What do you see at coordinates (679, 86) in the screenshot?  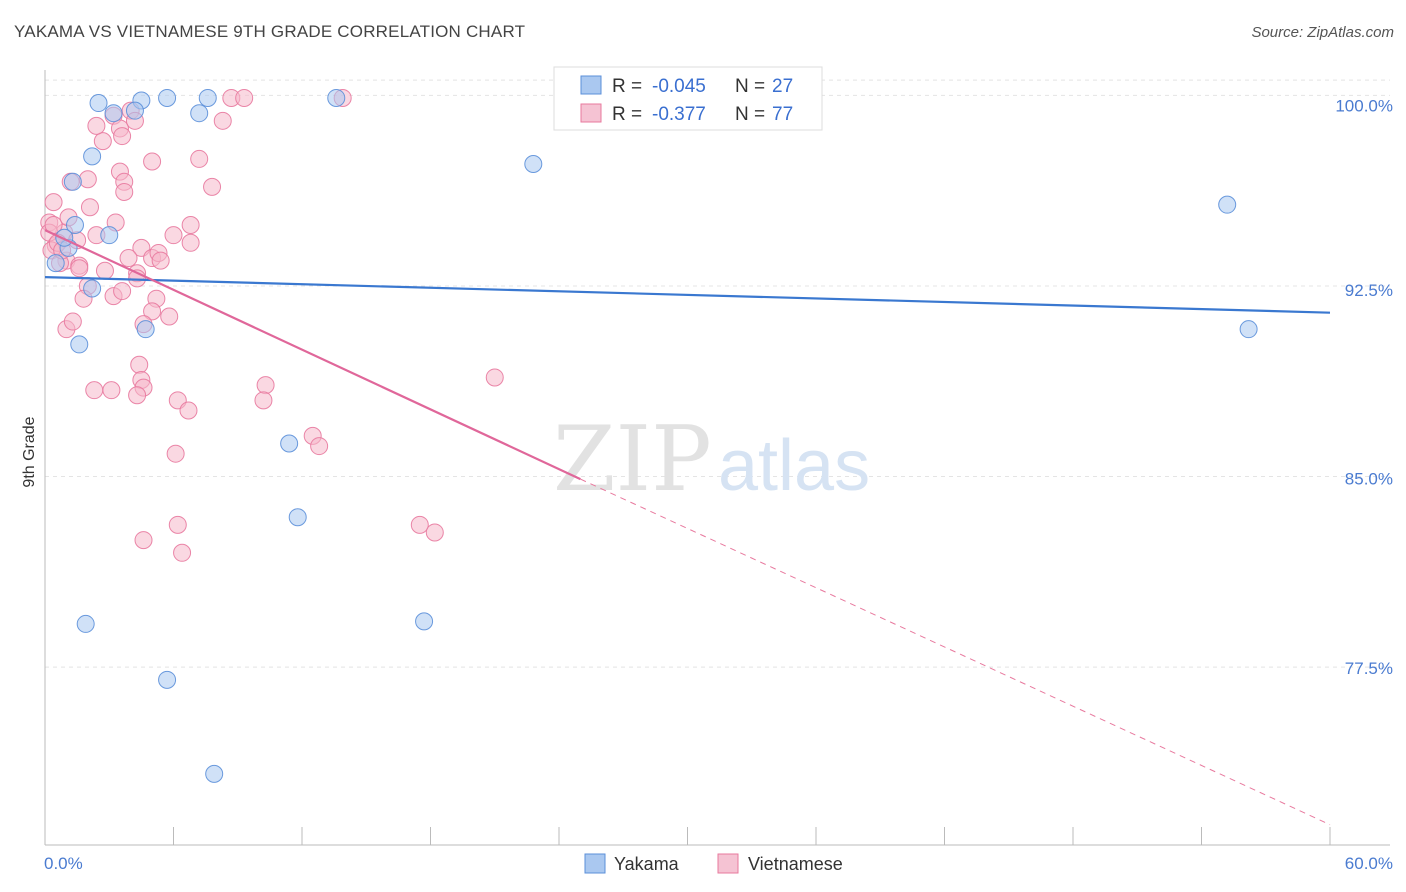 I see `legend-r-value-yakama: -0.045` at bounding box center [679, 86].